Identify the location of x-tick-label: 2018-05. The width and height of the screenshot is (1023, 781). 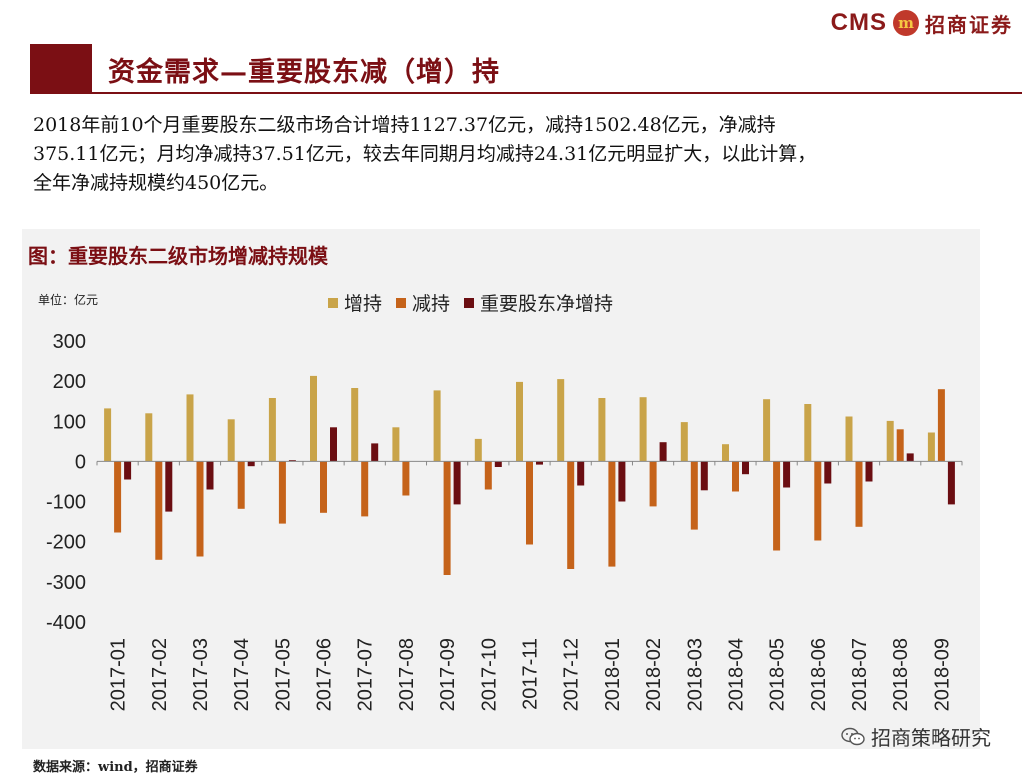
(778, 674).